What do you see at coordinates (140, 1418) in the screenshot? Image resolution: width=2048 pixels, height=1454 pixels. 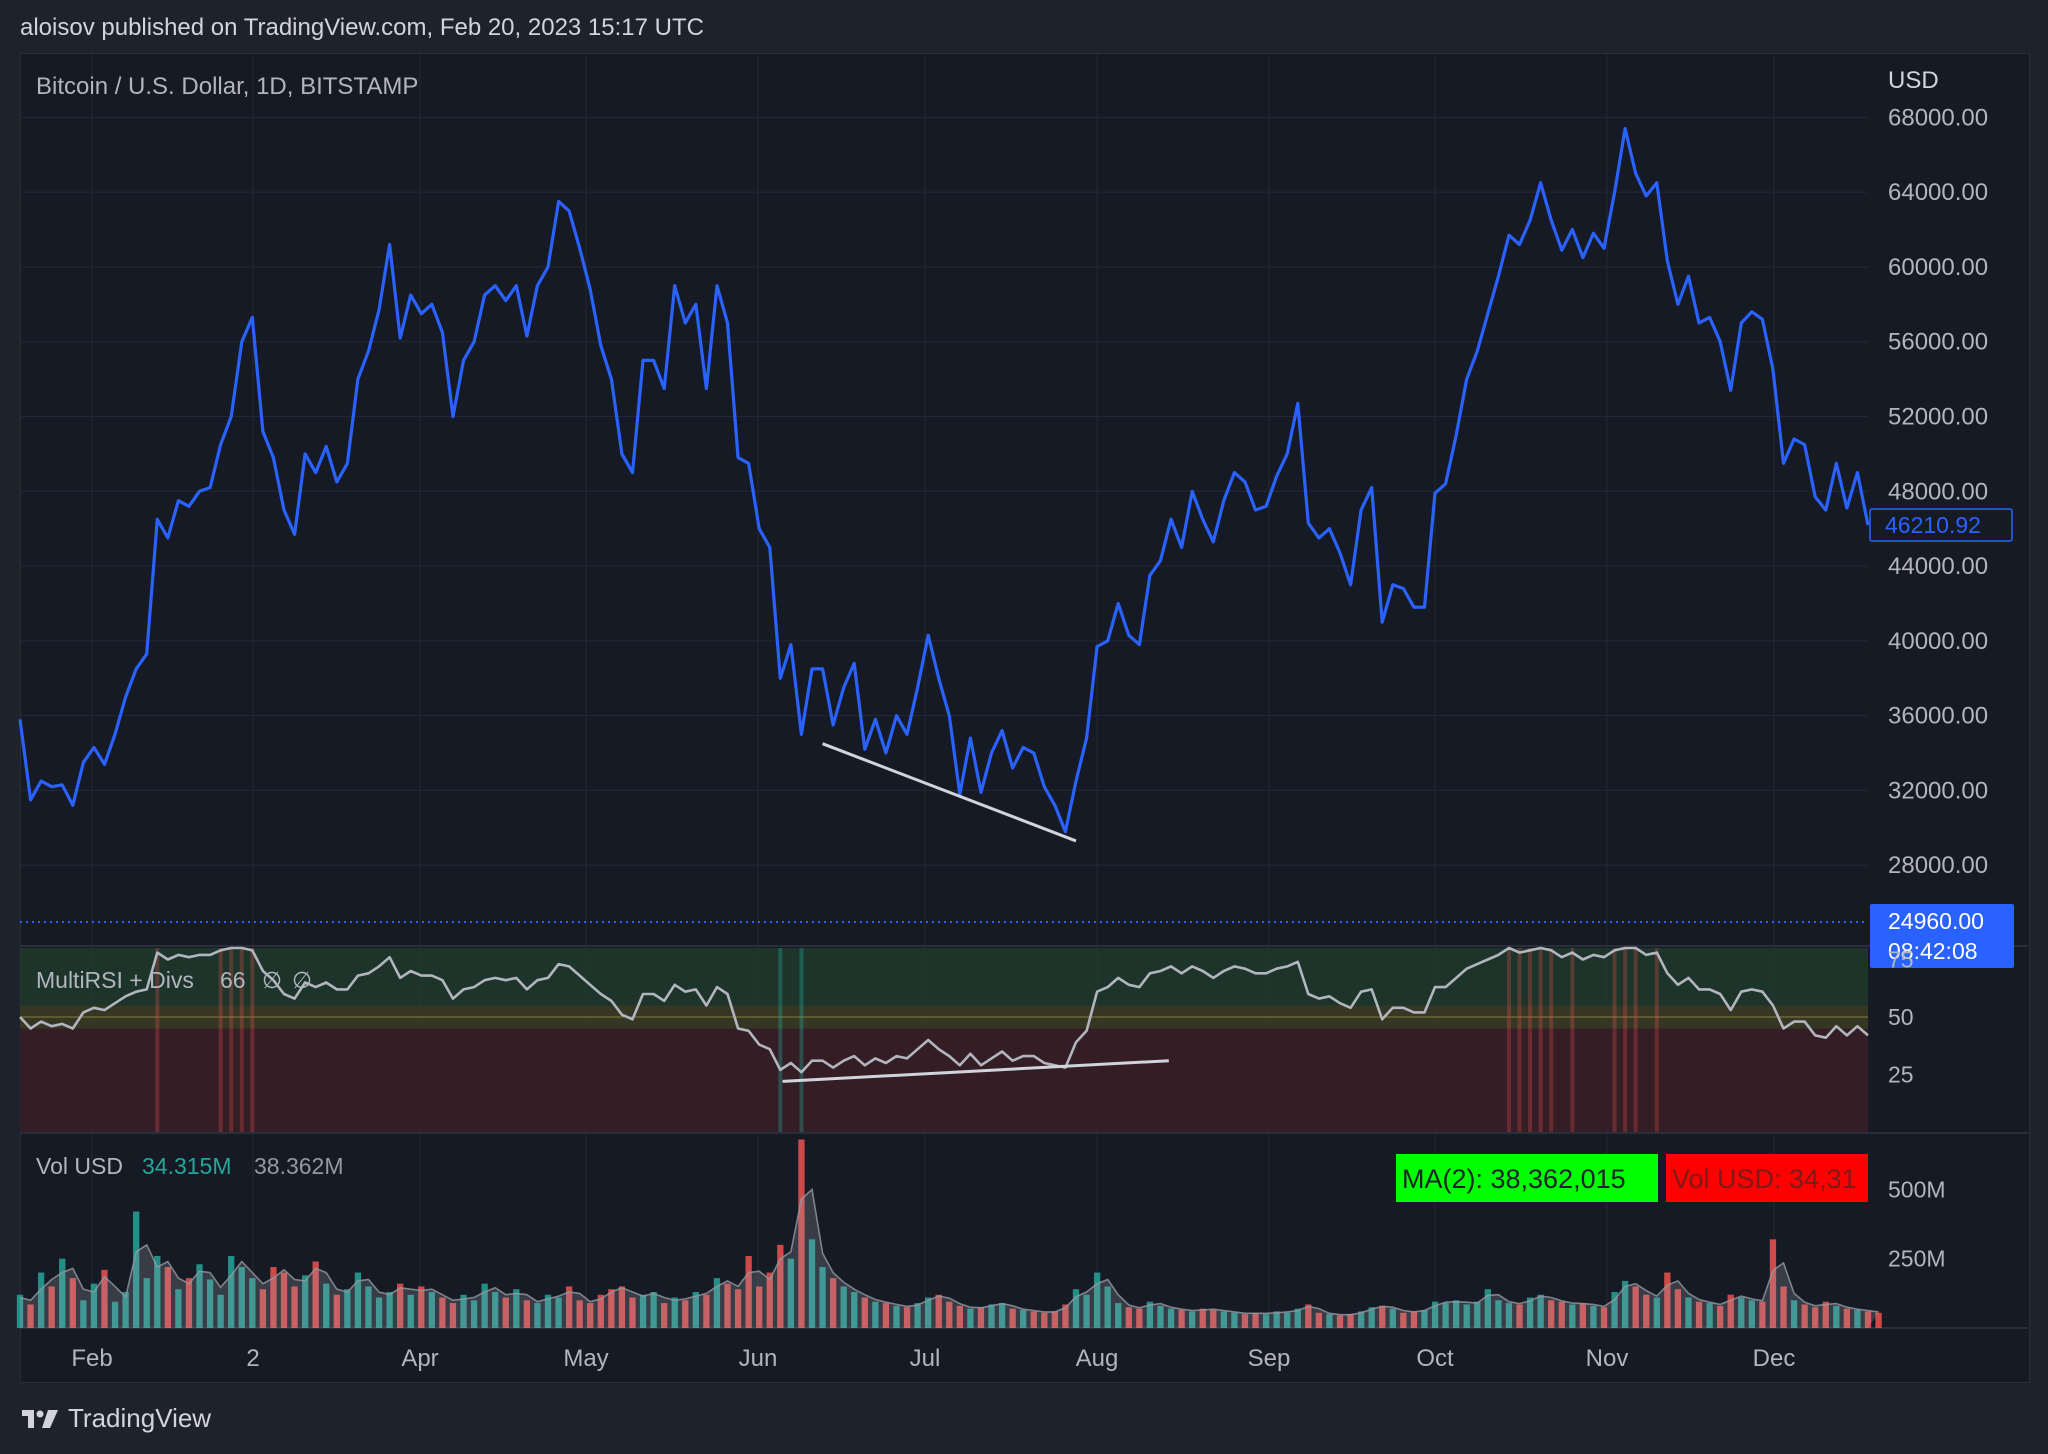 I see `footer-brand: TradingView` at bounding box center [140, 1418].